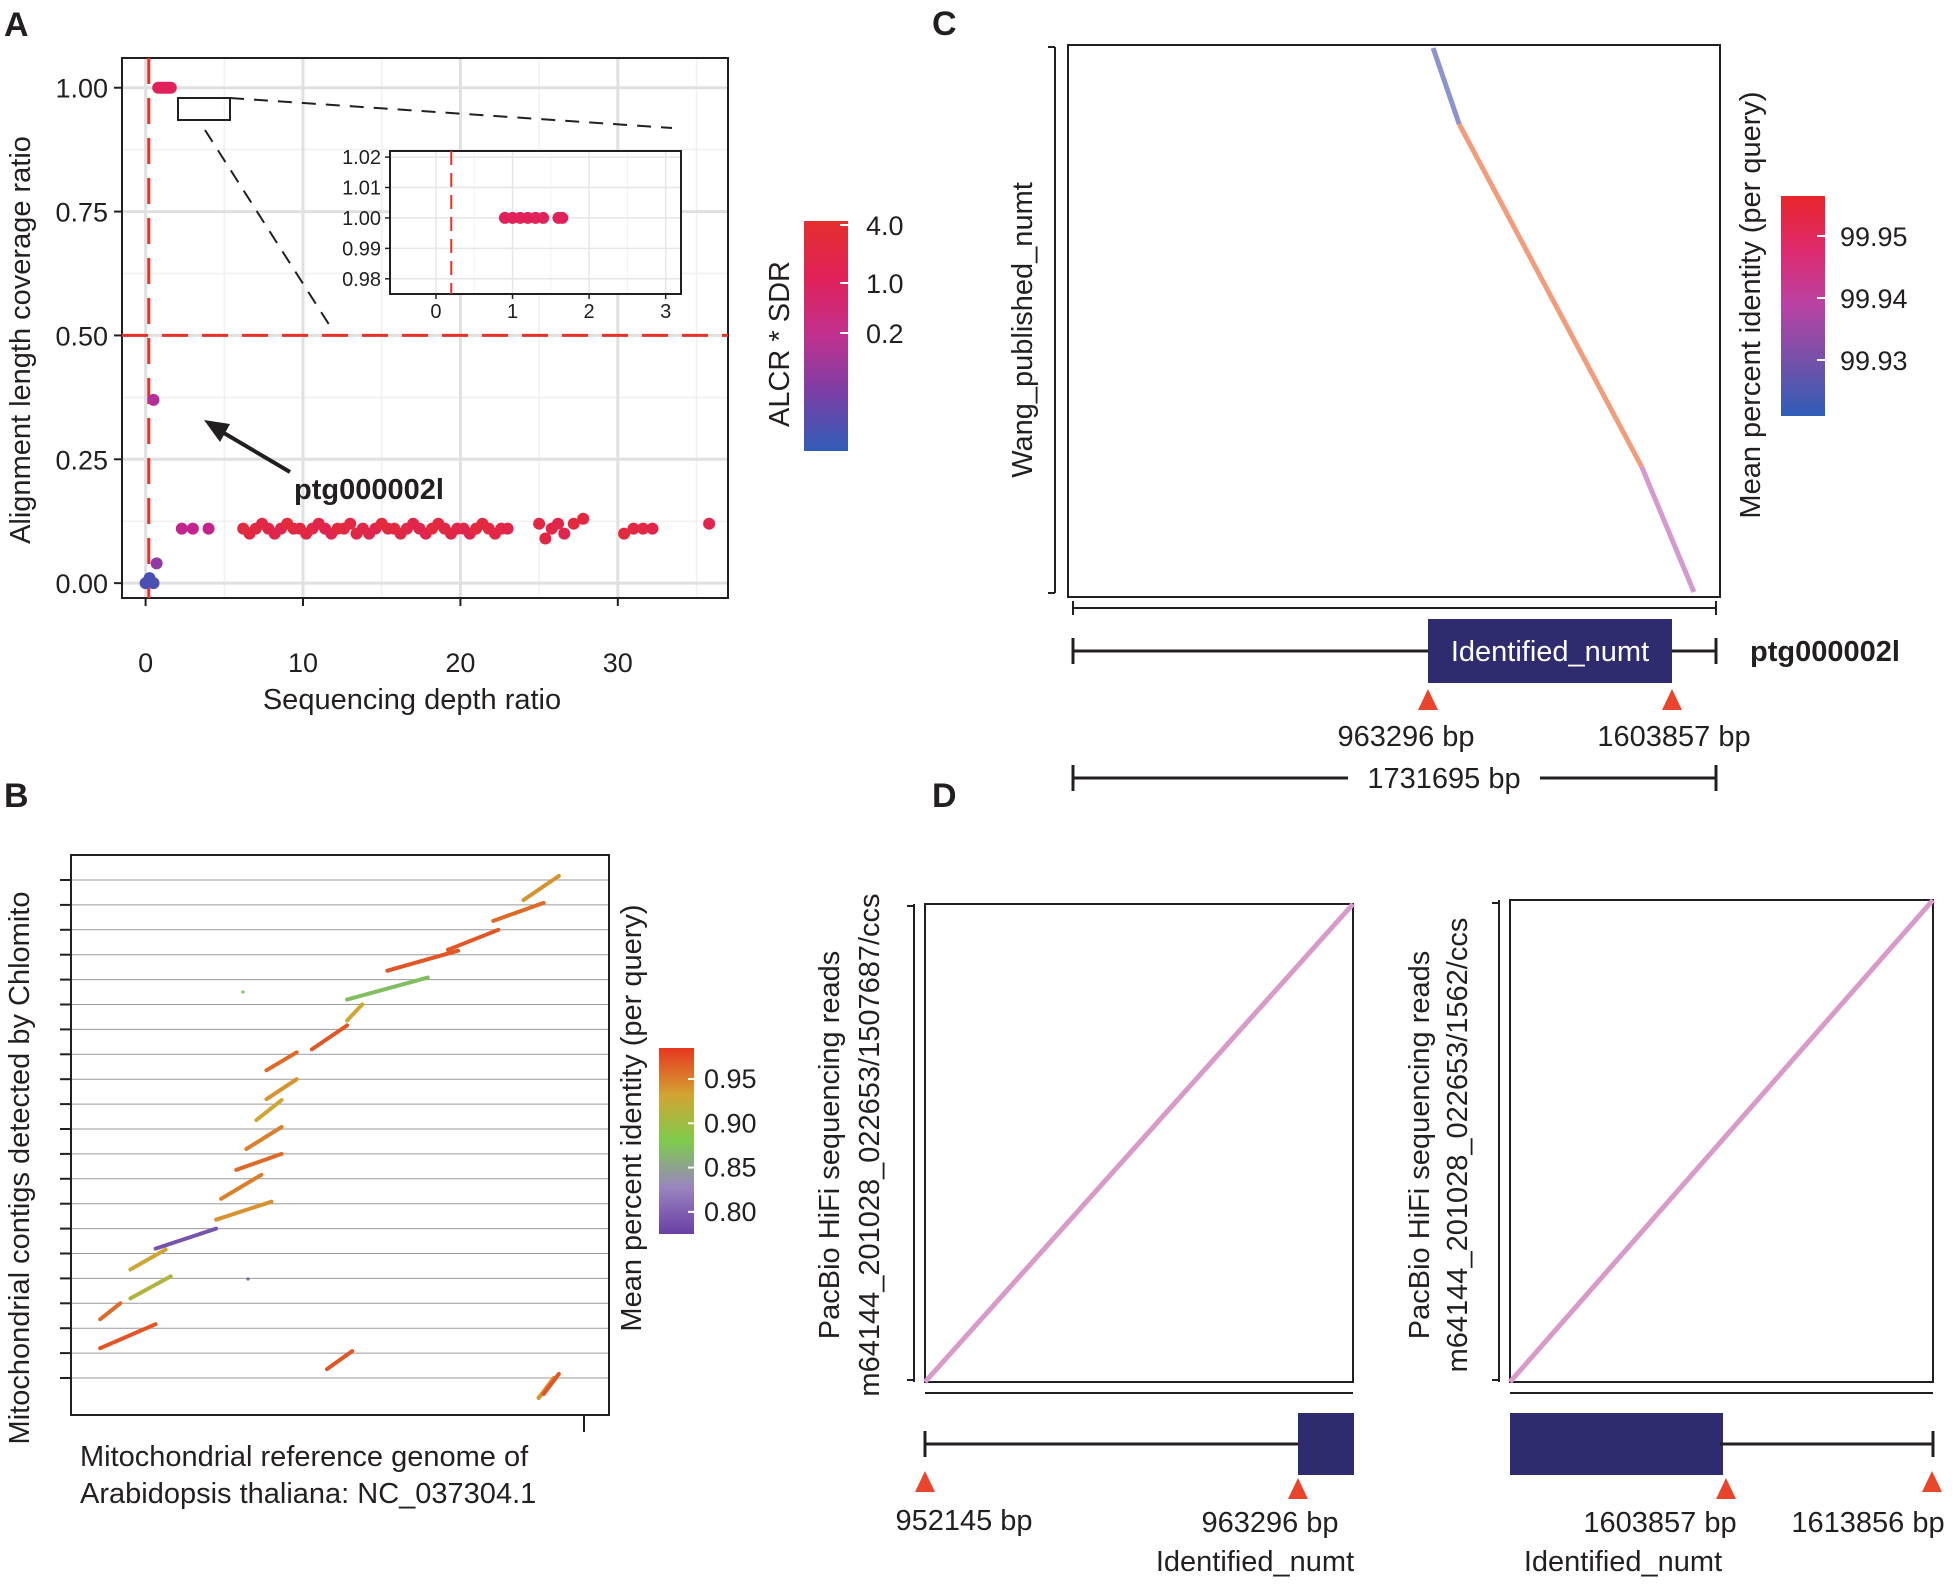 This screenshot has height=1589, width=1955. I want to click on panel-d-right-alignment-line, so click(1721, 1141).